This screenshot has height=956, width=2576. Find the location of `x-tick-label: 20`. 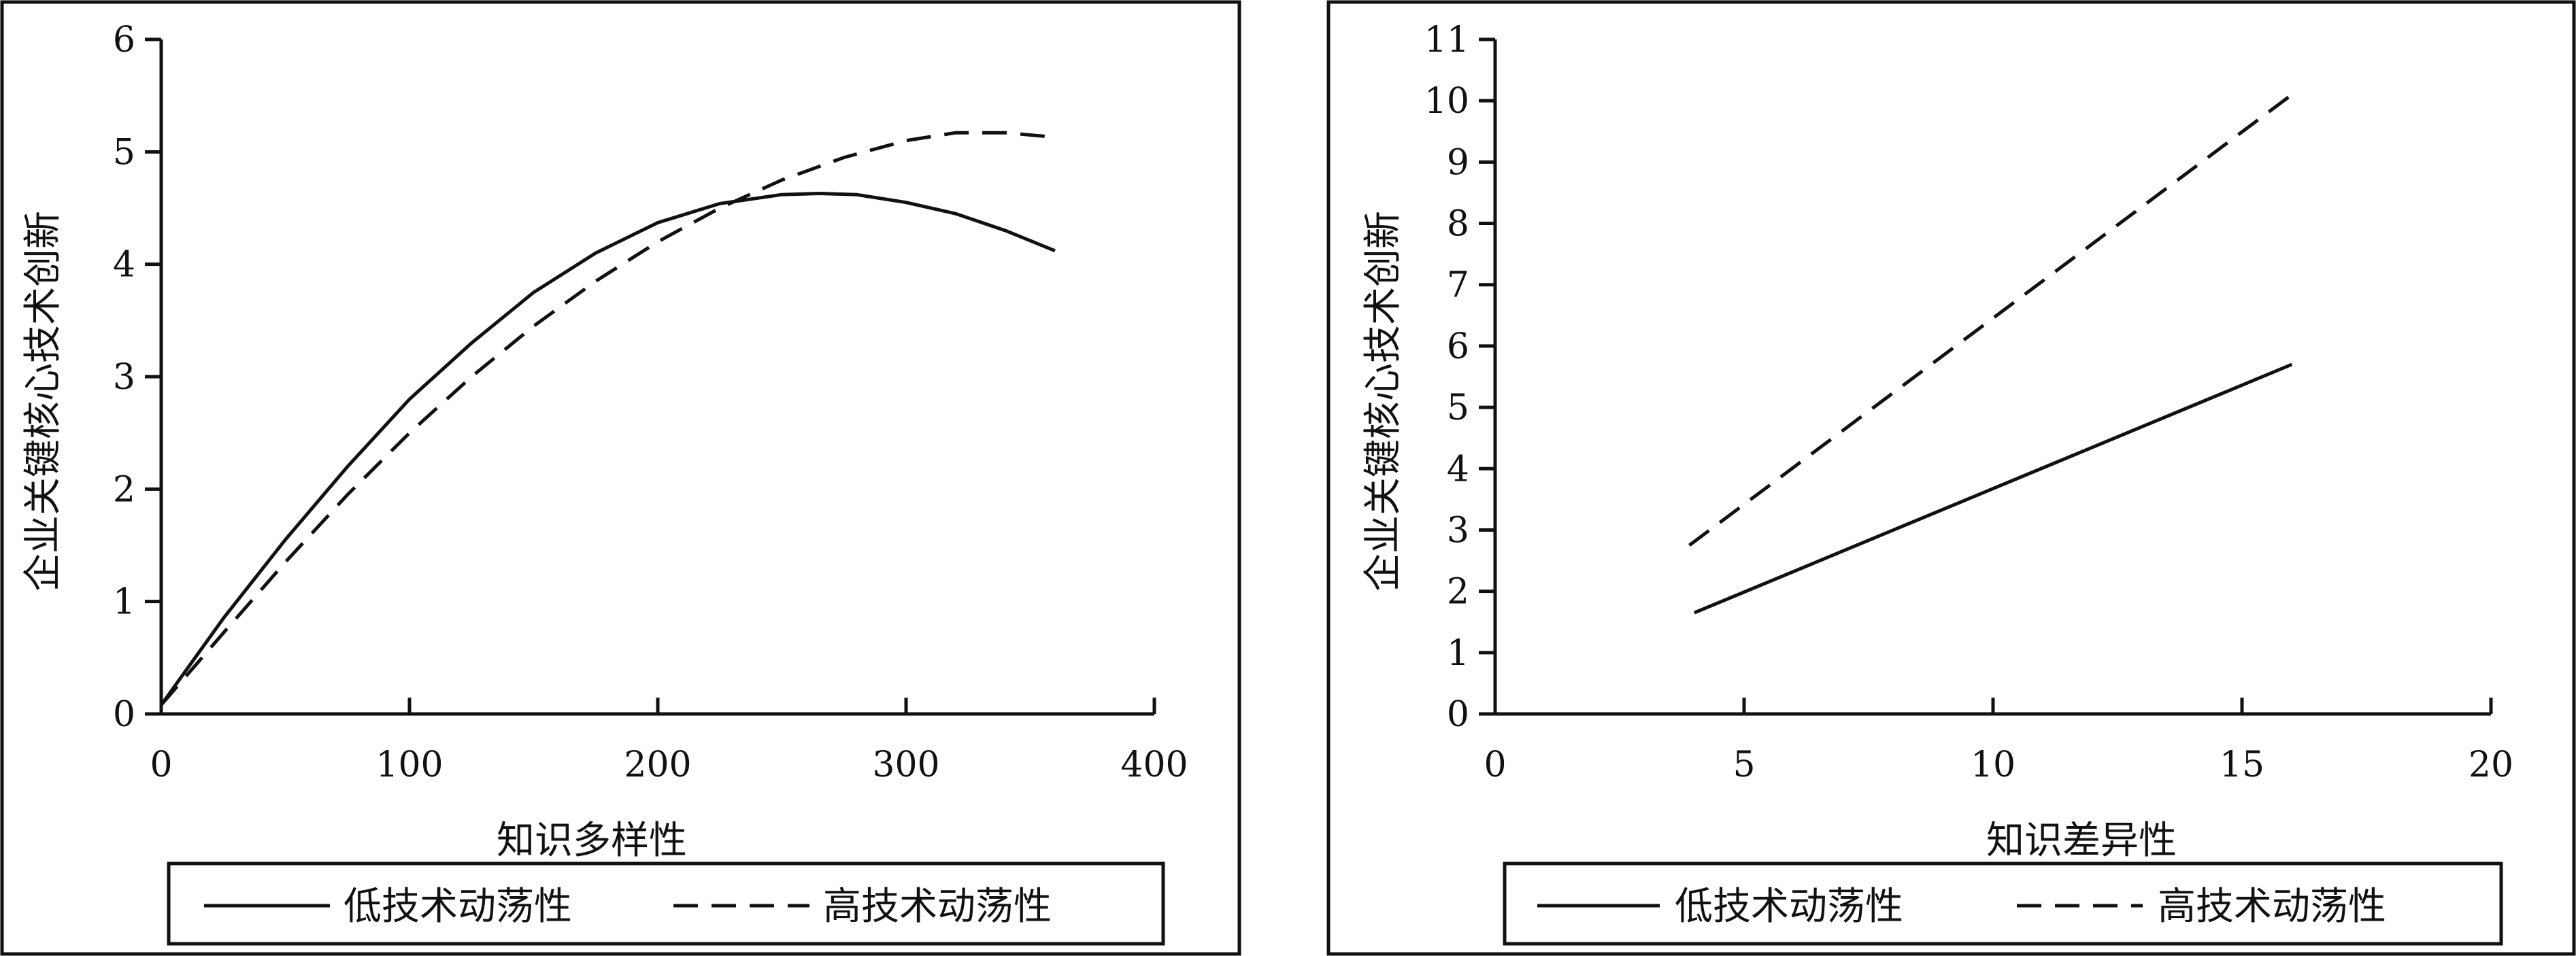

x-tick-label: 20 is located at coordinates (2491, 765).